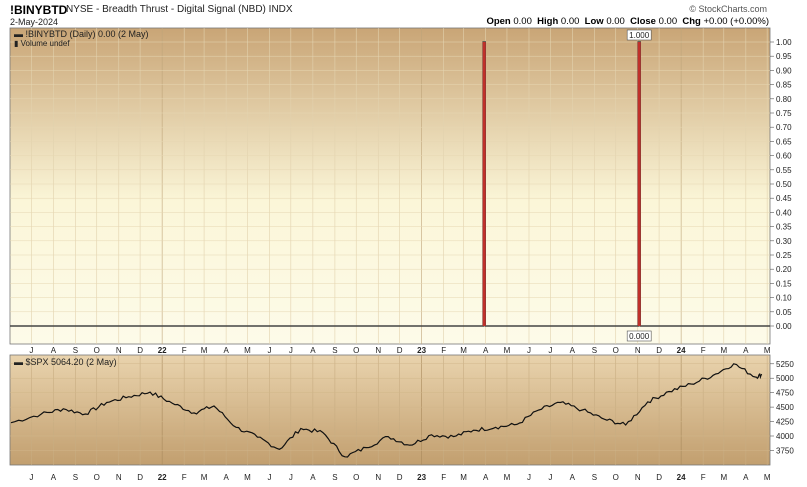 The height and width of the screenshot is (487, 807). I want to click on spx-y-tick-label: 3750, so click(785, 450).